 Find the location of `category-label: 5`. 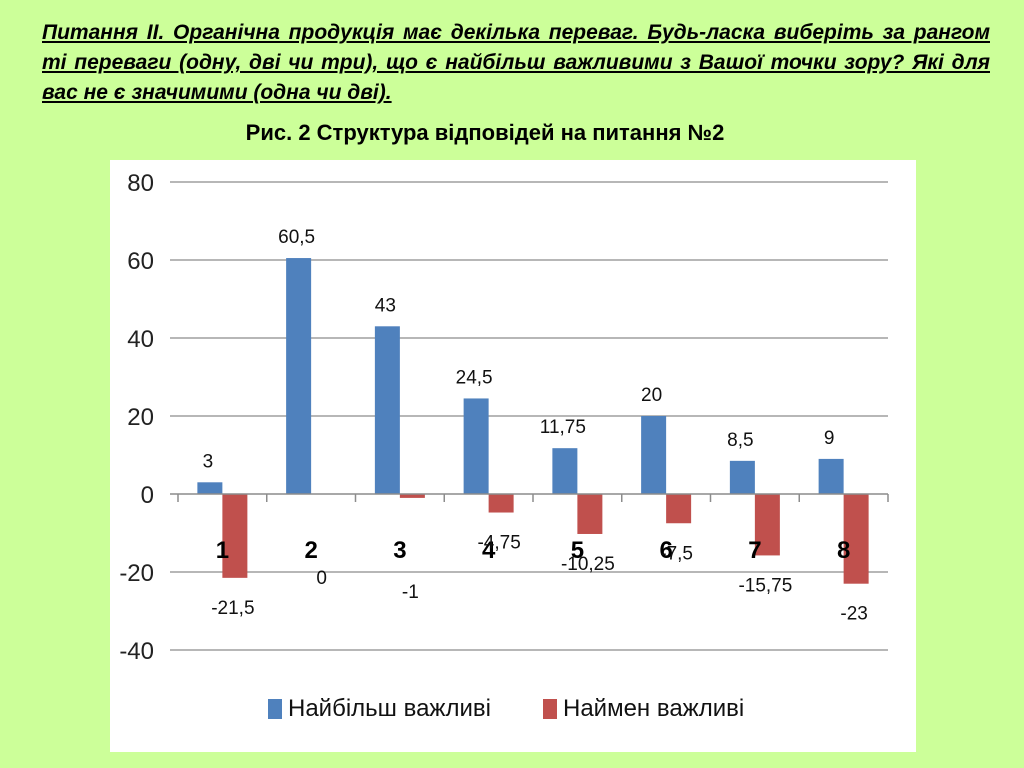

category-label: 5 is located at coordinates (577, 550).